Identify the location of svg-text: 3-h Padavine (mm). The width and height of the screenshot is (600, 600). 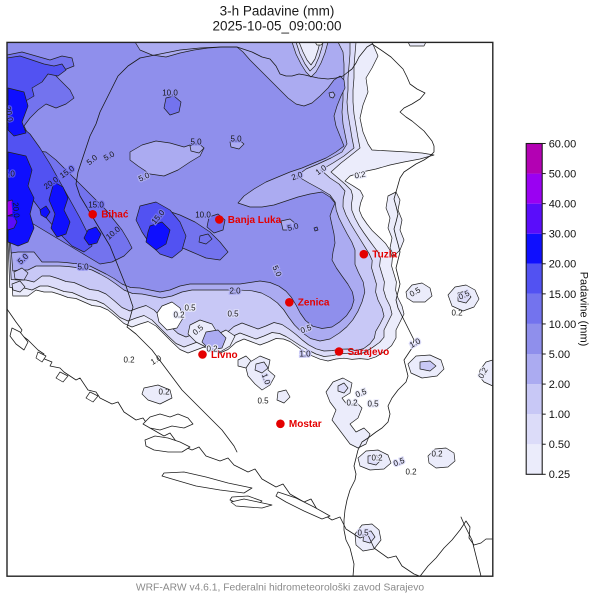
(277, 11).